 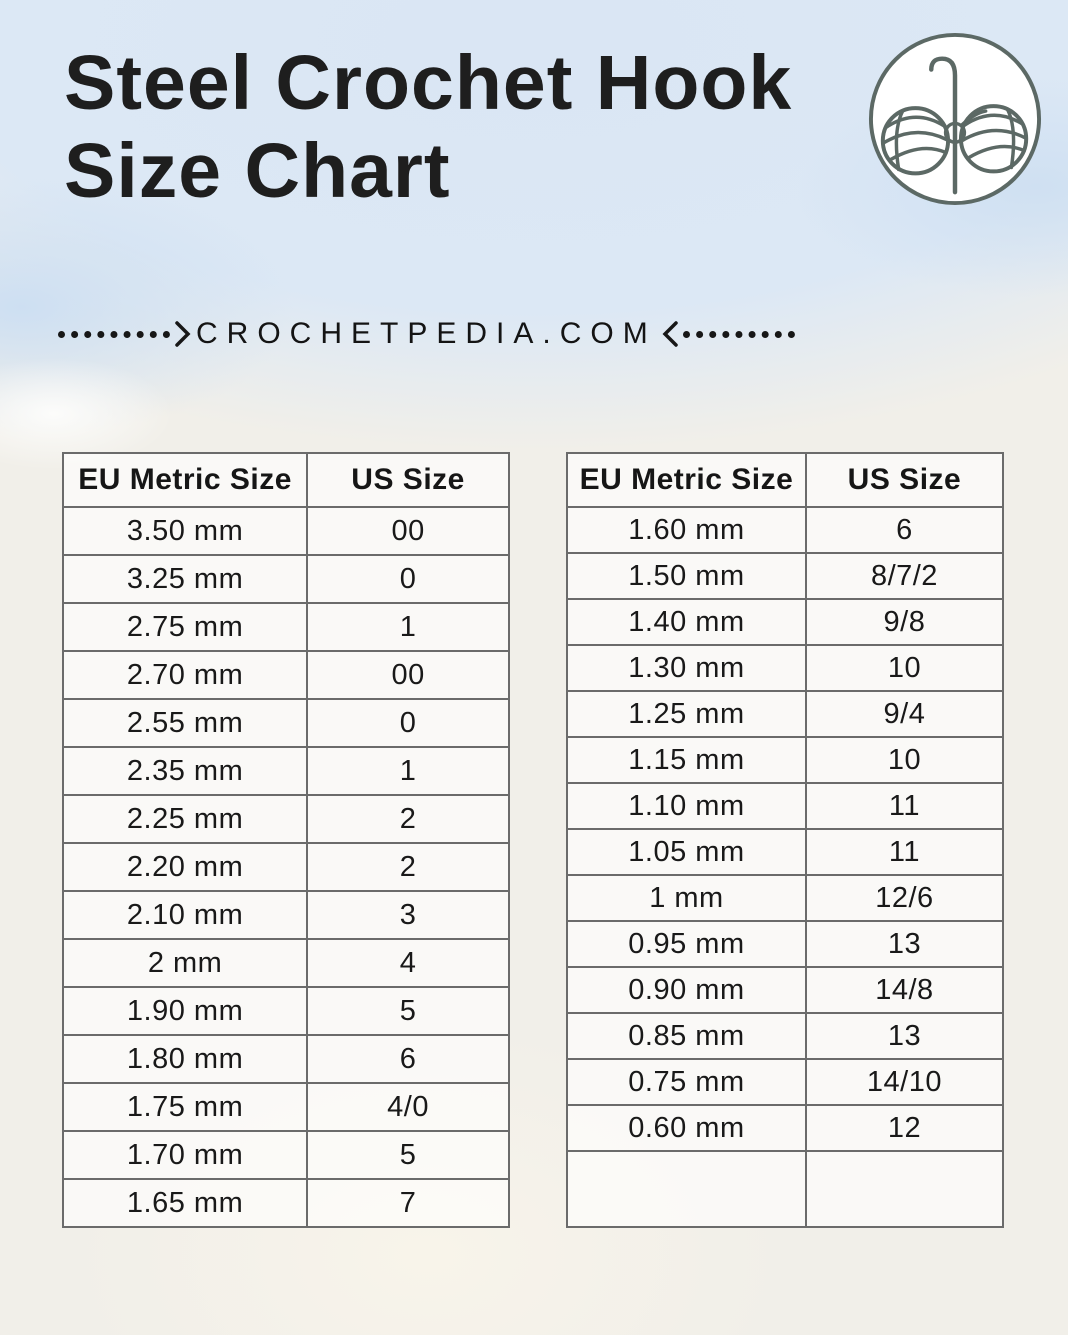 I want to click on table-cell: 1.90 mm, so click(x=185, y=1011).